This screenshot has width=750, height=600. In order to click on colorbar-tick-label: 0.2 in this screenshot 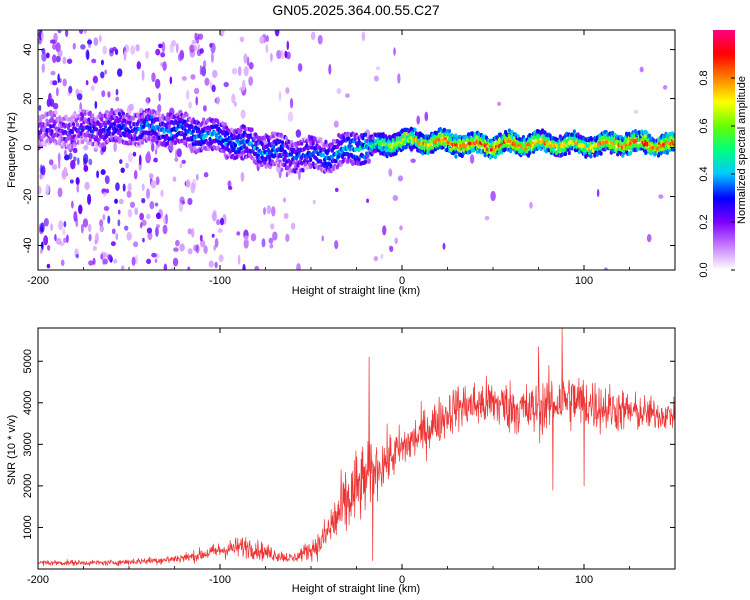, I will do `click(704, 221)`.